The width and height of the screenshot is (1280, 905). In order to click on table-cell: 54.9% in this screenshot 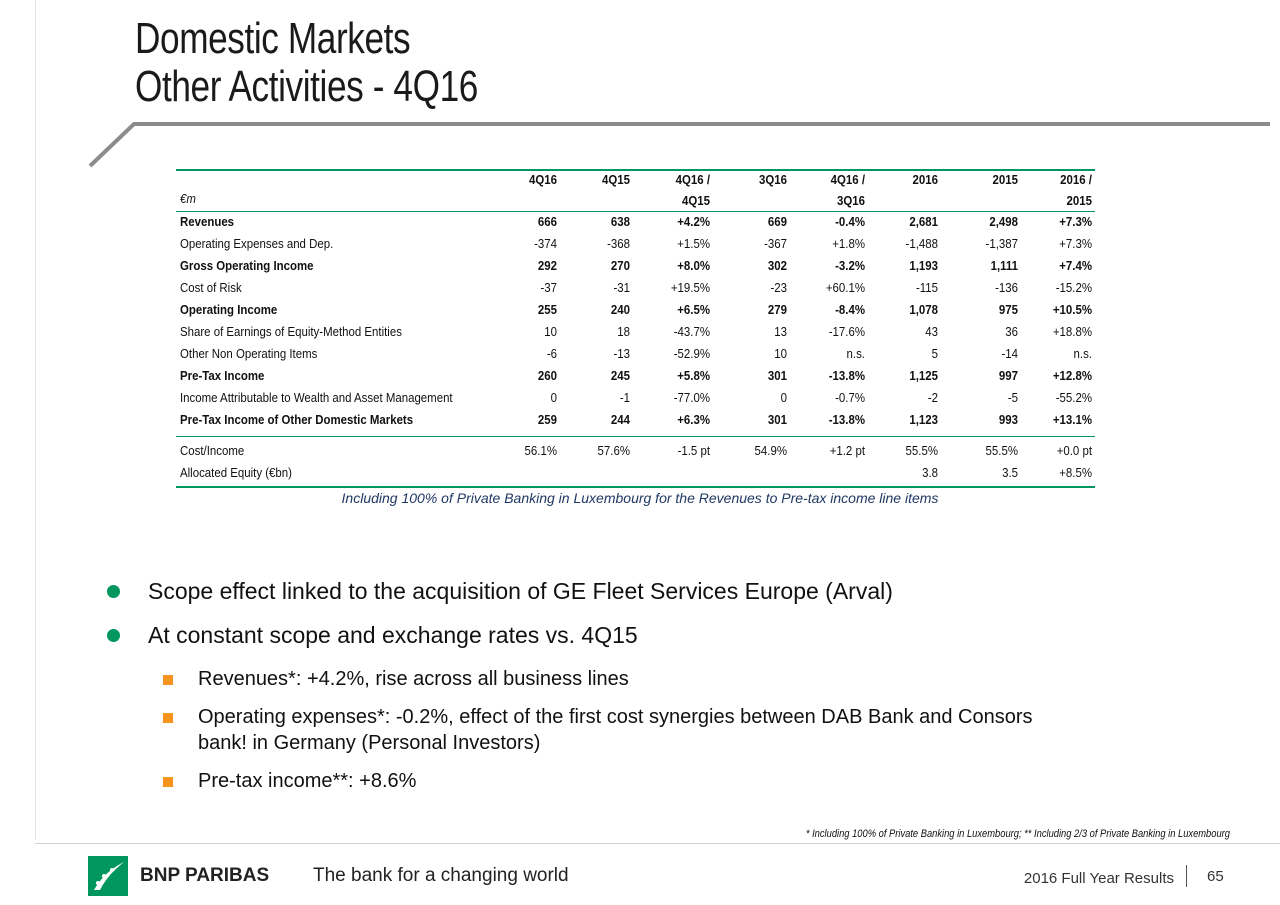, I will do `click(770, 450)`.